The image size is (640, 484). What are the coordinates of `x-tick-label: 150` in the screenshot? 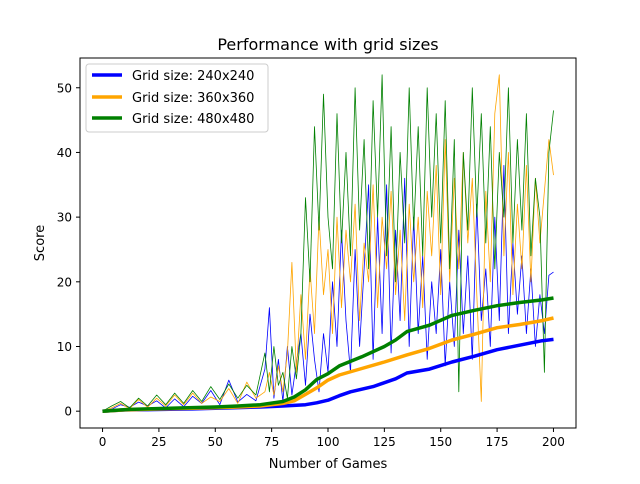 It's located at (440, 442).